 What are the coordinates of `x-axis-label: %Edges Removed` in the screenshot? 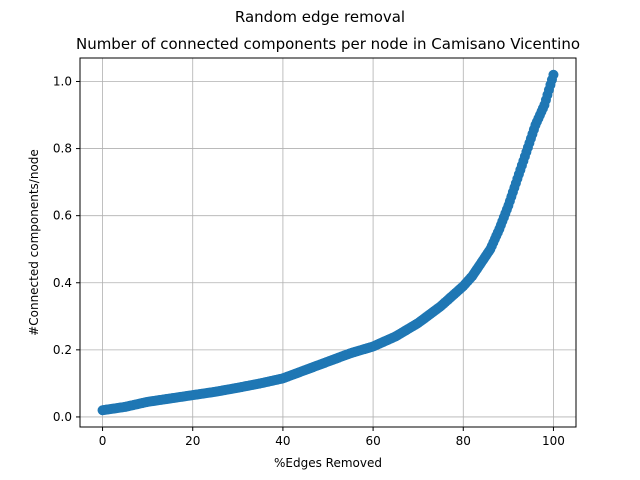 It's located at (328, 463).